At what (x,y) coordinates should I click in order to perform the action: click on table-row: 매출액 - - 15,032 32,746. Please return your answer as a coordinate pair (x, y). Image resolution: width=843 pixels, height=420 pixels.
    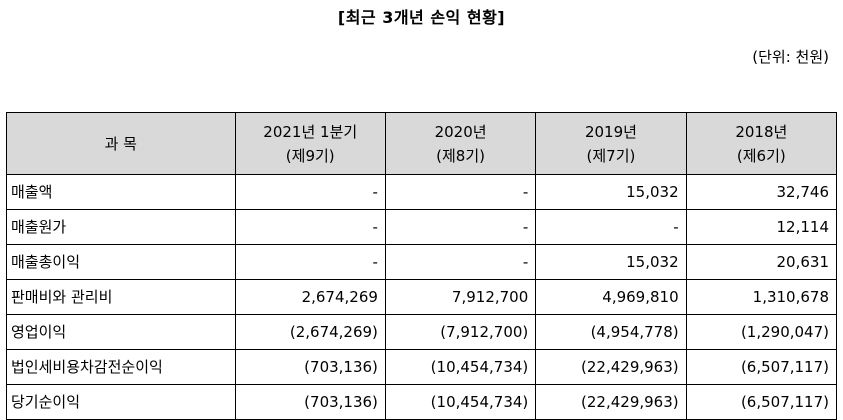
    Looking at the image, I should click on (422, 192).